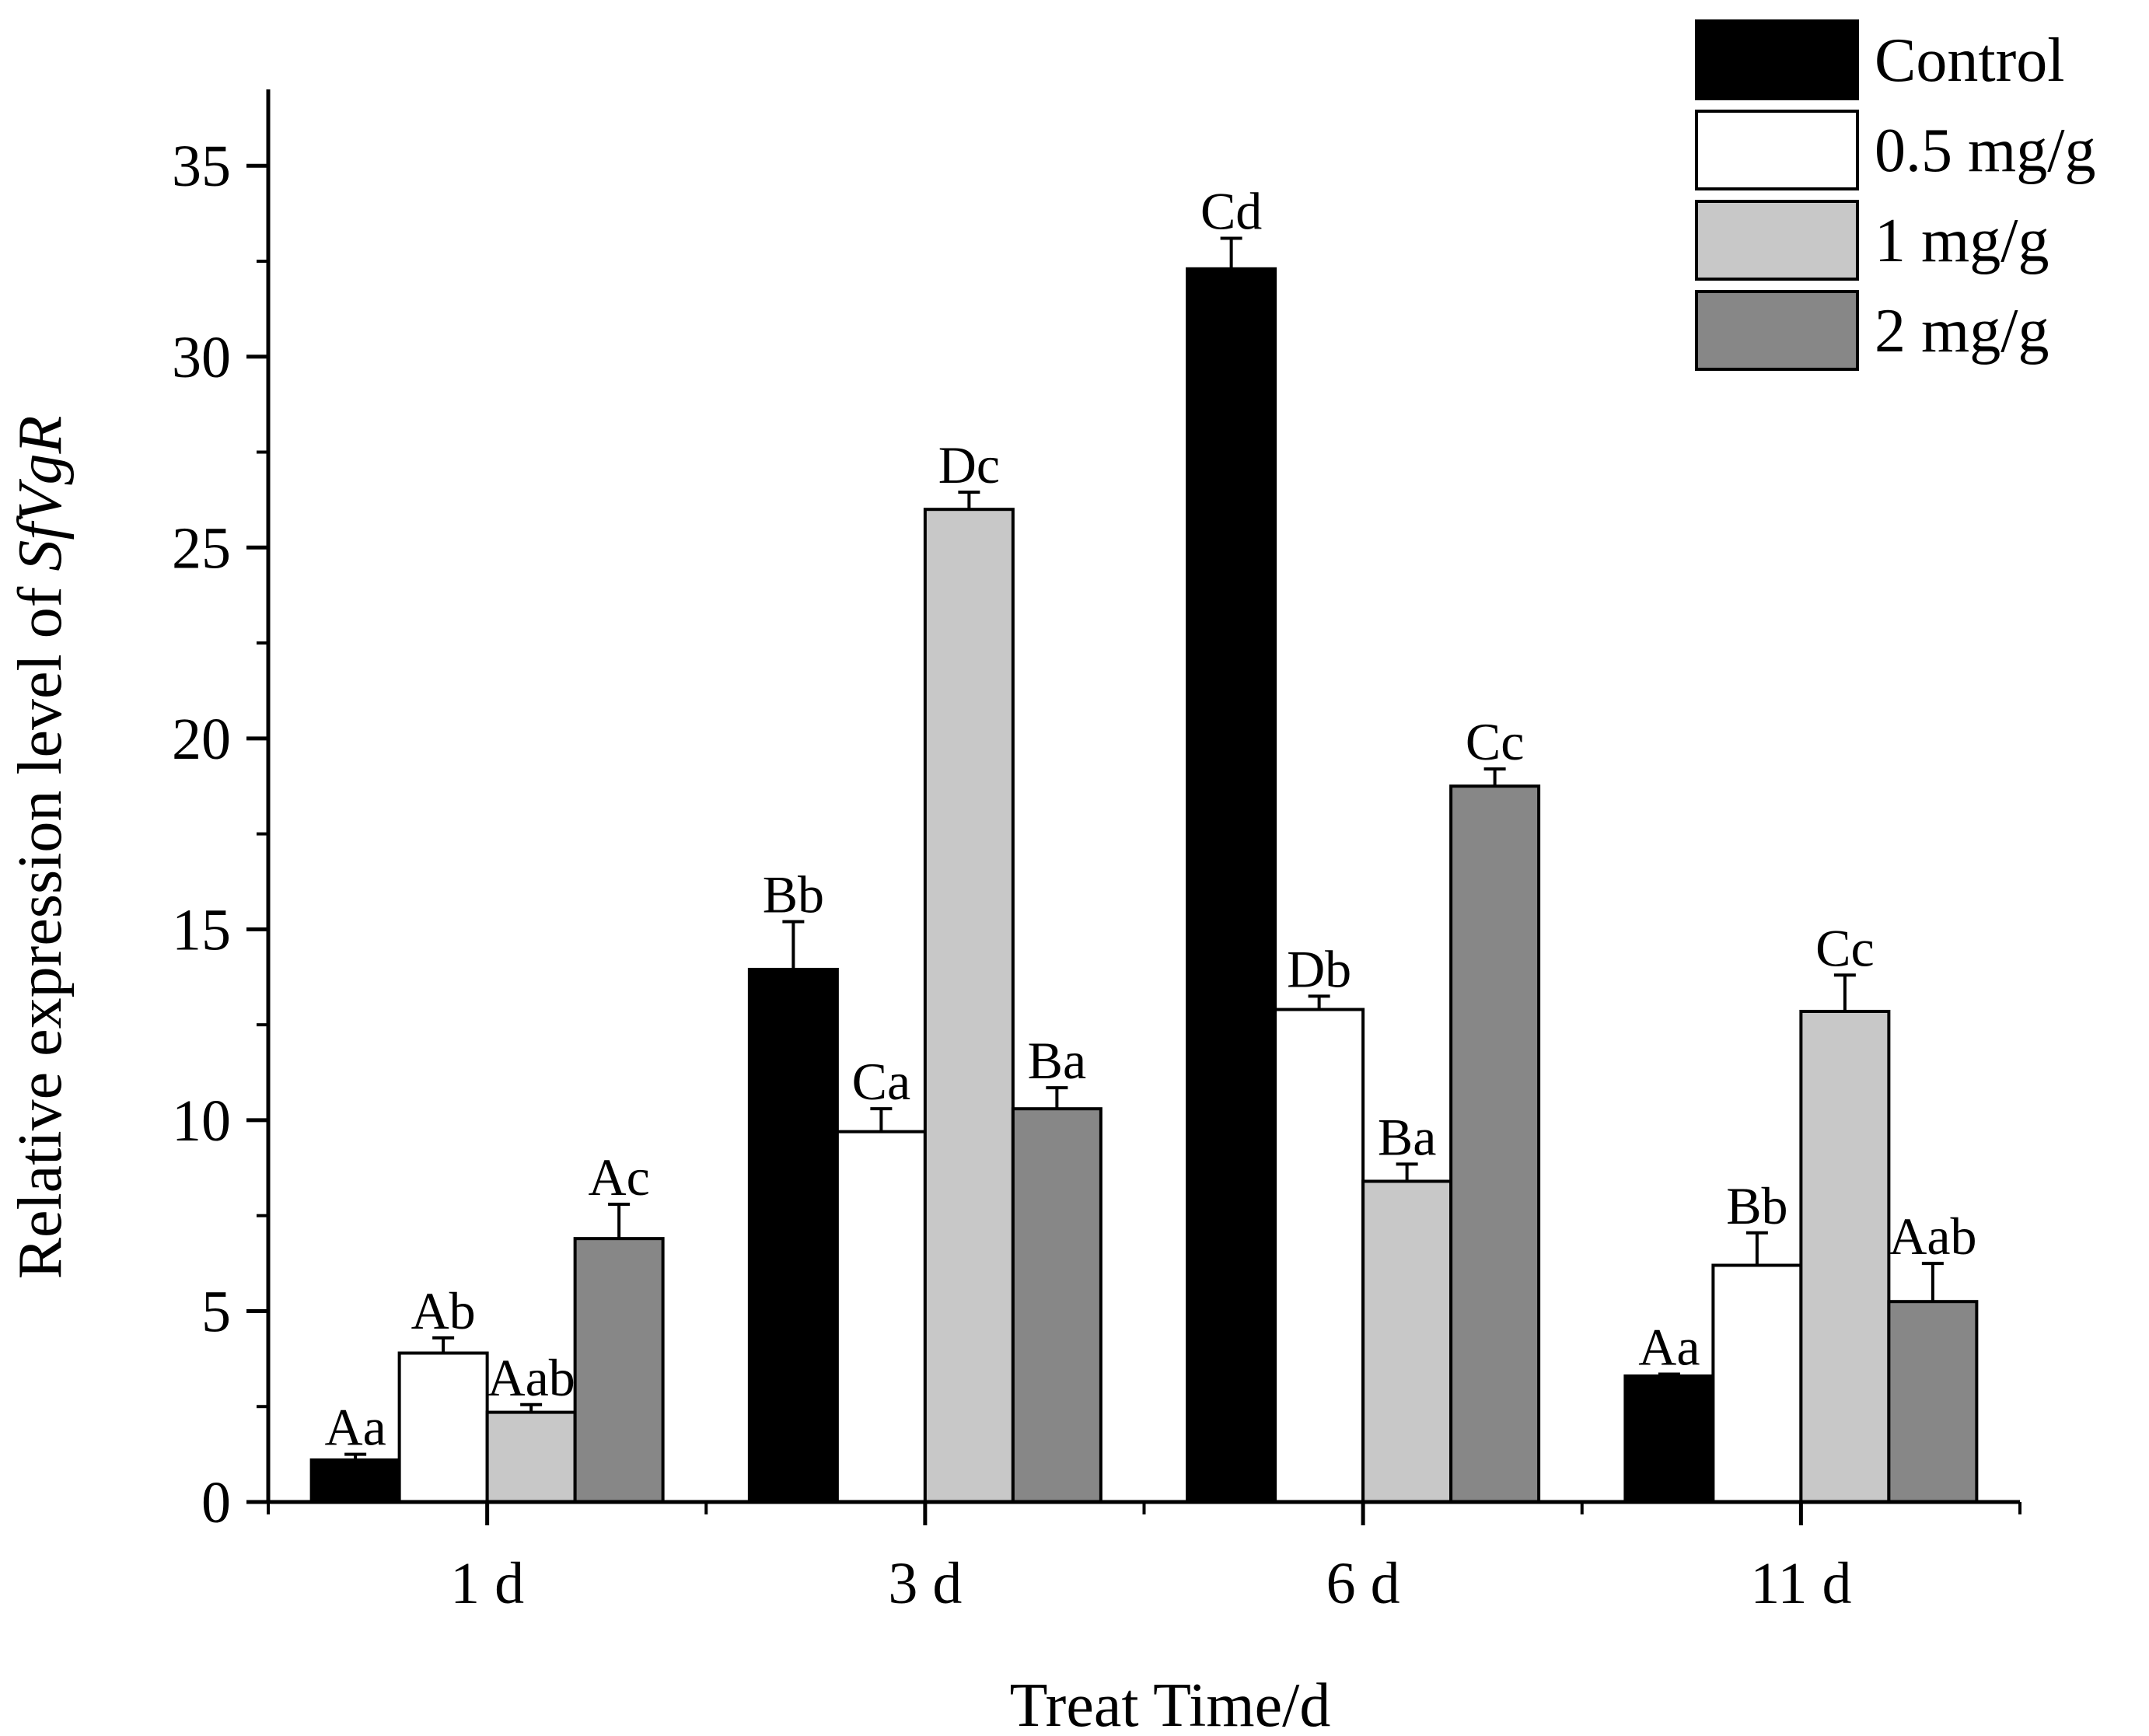  What do you see at coordinates (881, 1081) in the screenshot?
I see `significance-label: Ca` at bounding box center [881, 1081].